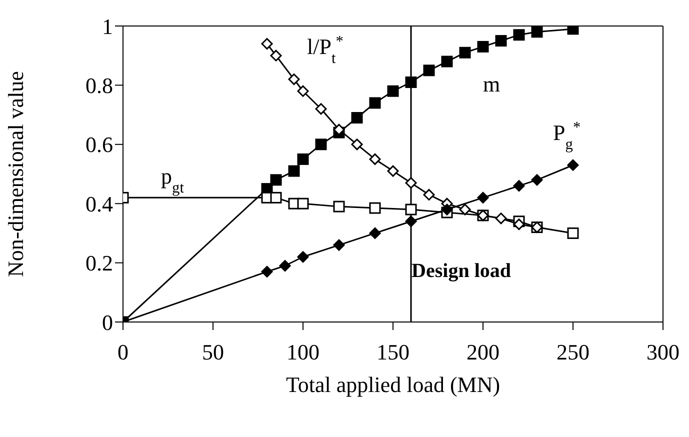  What do you see at coordinates (491, 84) in the screenshot?
I see `series-label: m` at bounding box center [491, 84].